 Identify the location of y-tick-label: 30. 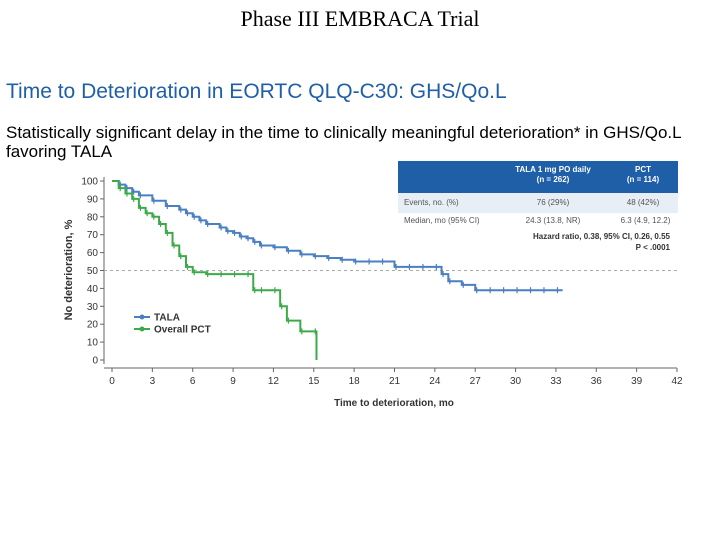
(93, 307).